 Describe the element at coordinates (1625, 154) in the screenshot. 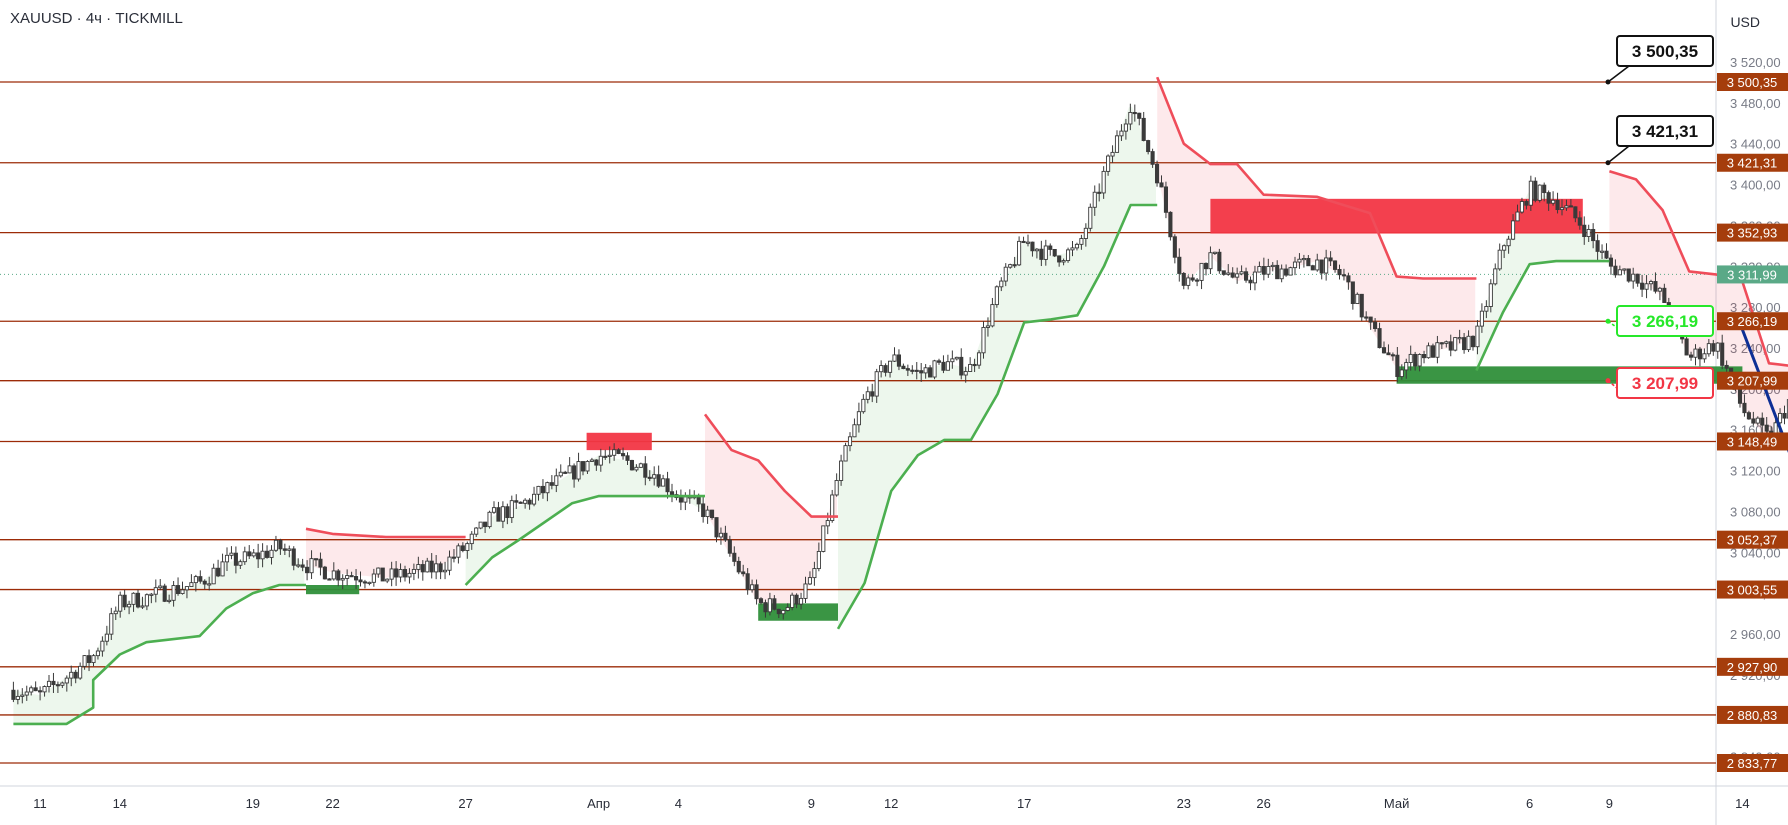

I see `annotation-leader` at that location.